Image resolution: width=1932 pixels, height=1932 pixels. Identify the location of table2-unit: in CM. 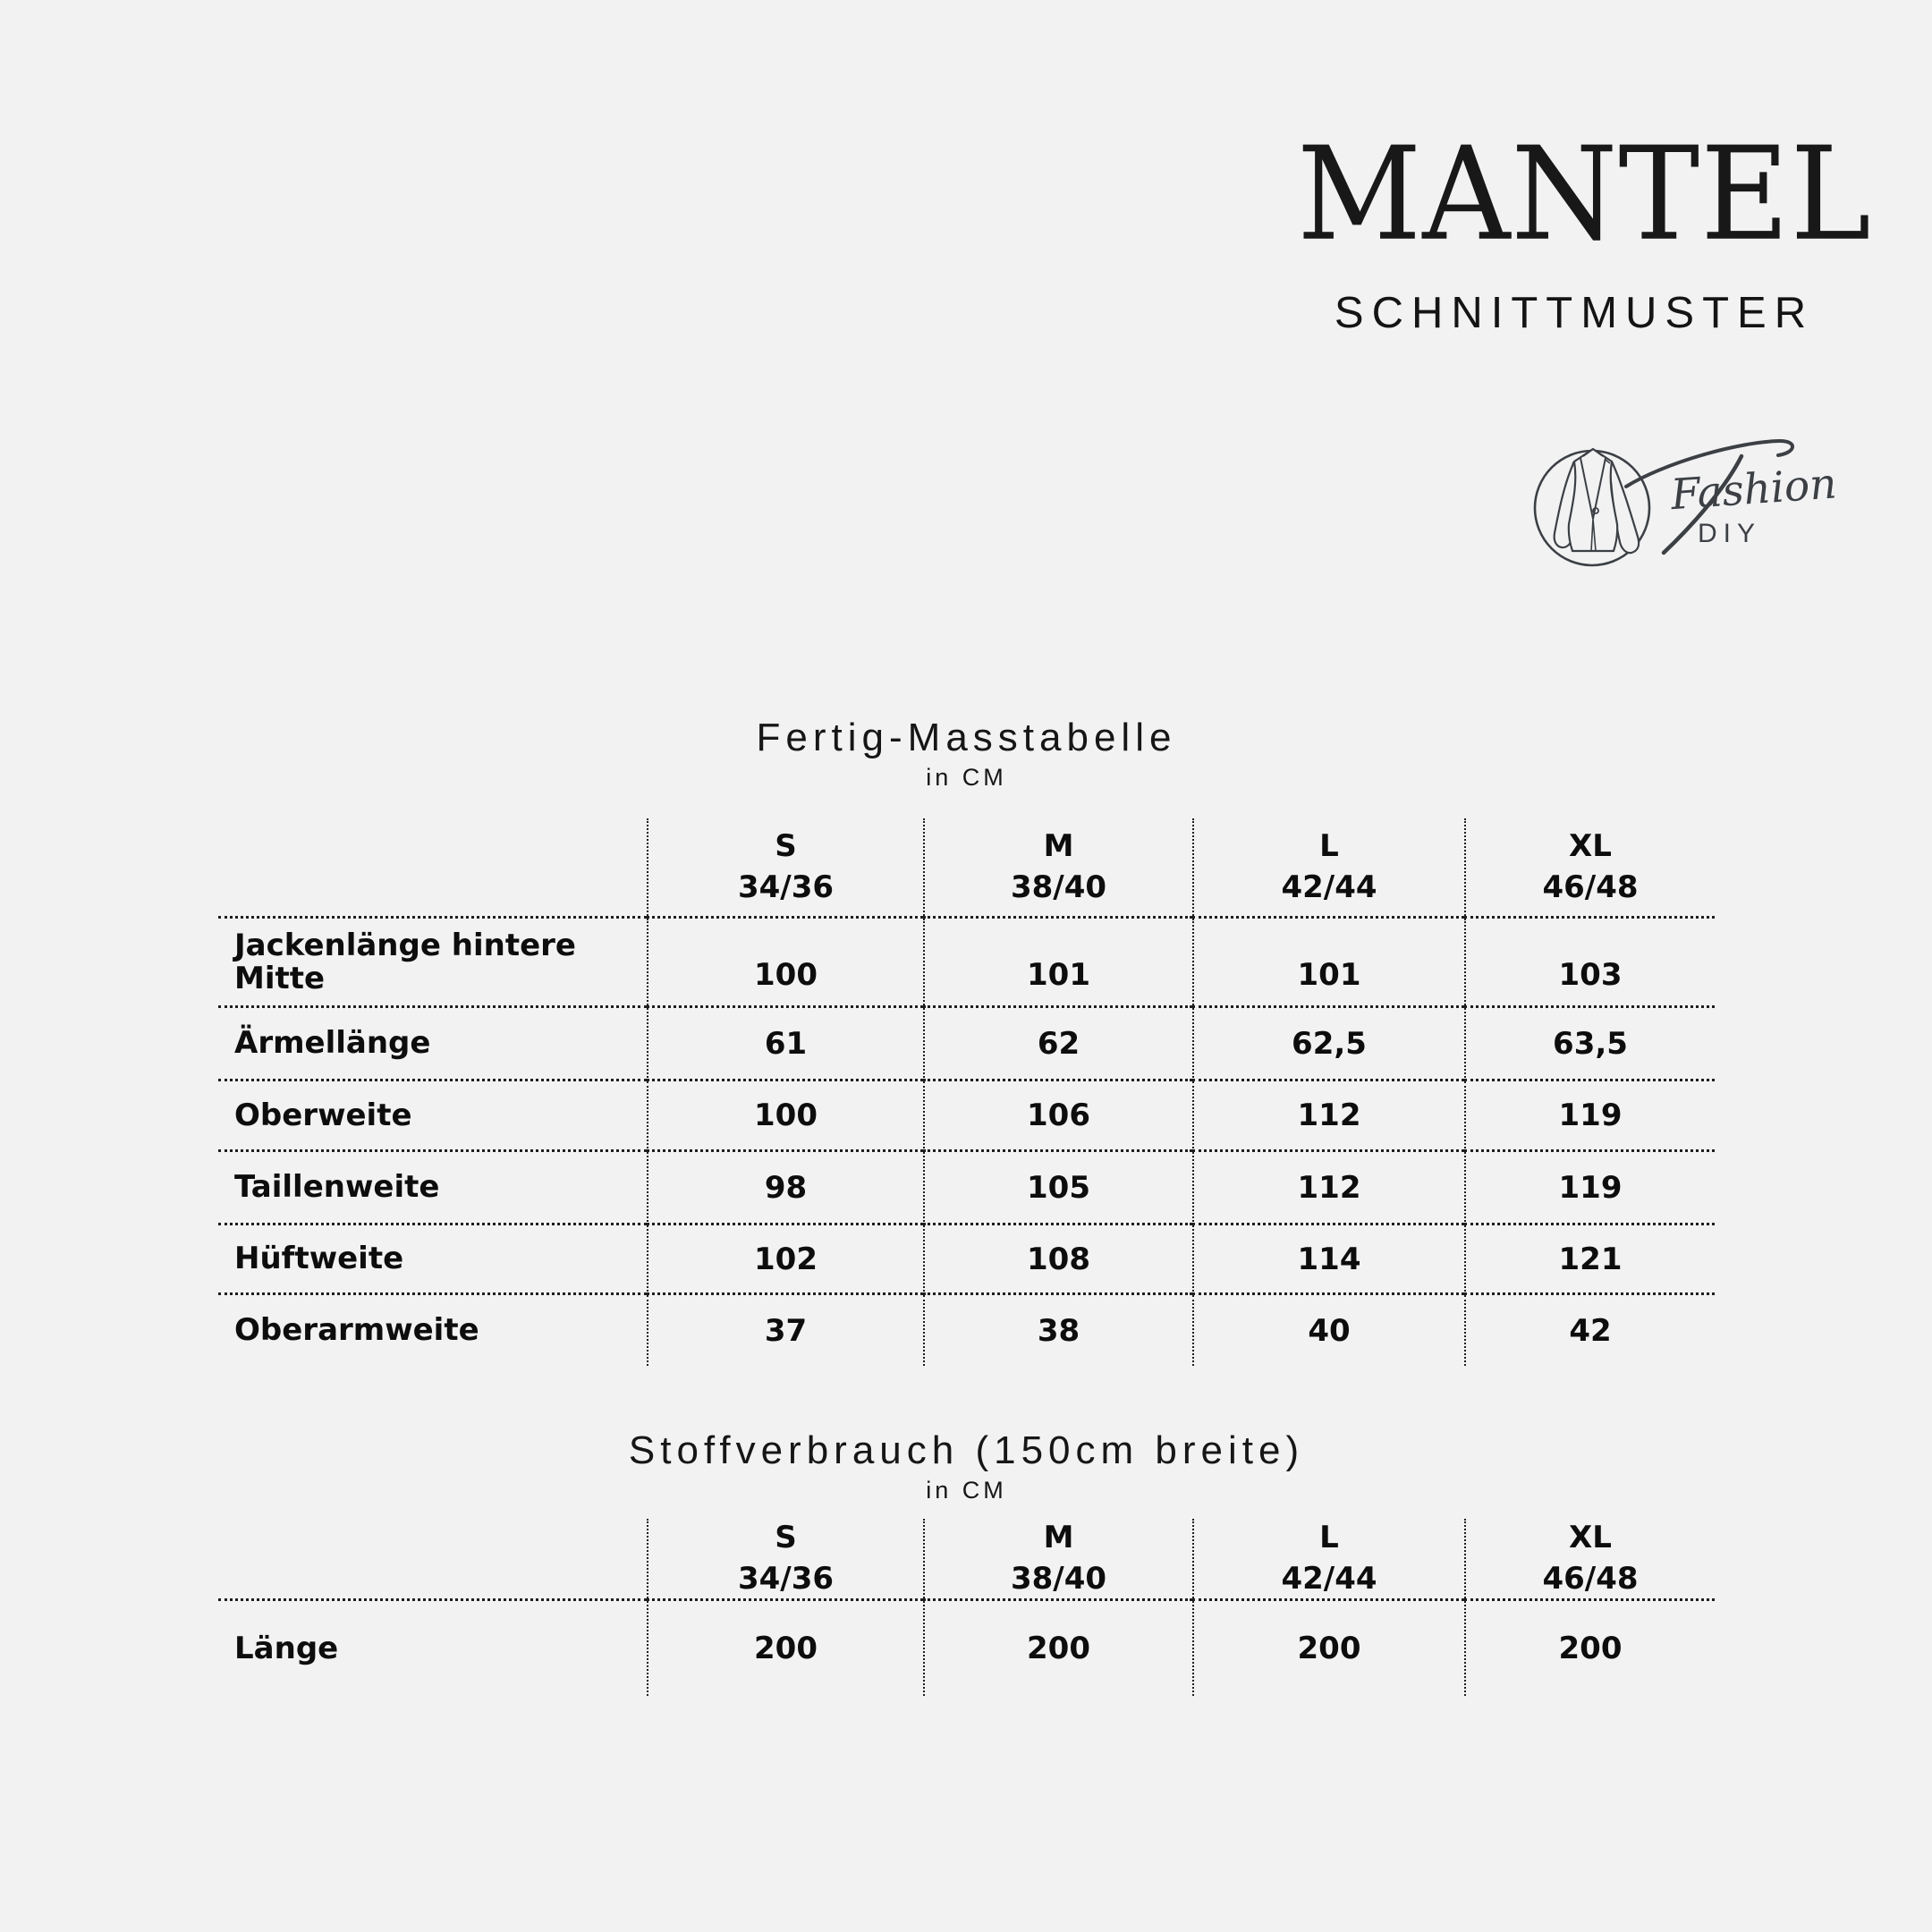
(966, 1490).